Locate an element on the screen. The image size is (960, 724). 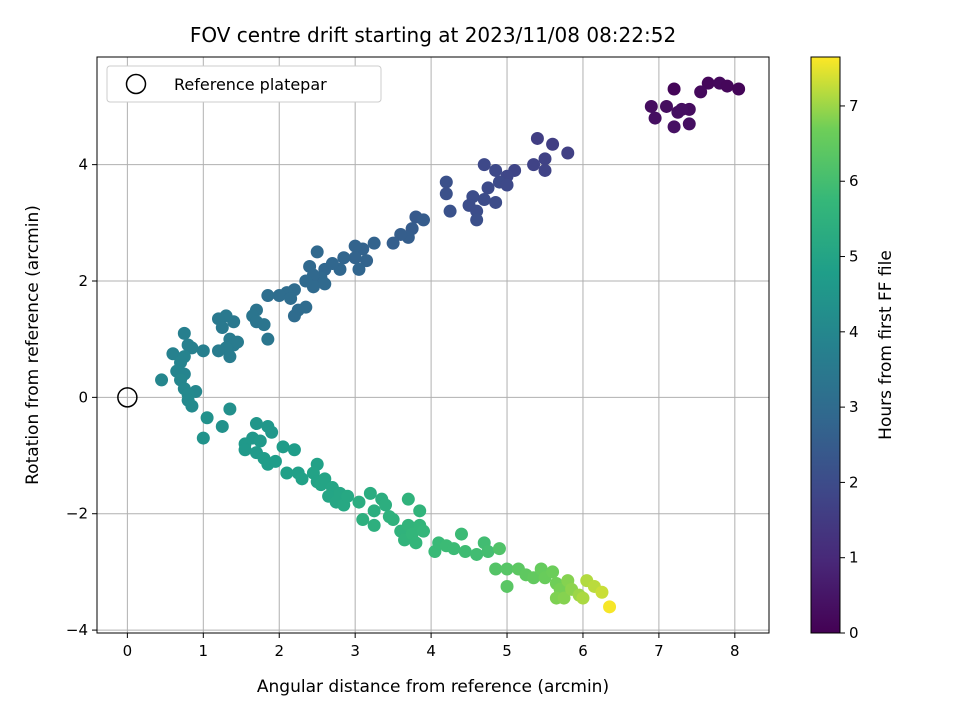
x-axis-label: Angular distance from reference (arcmin) is located at coordinates (433, 687).